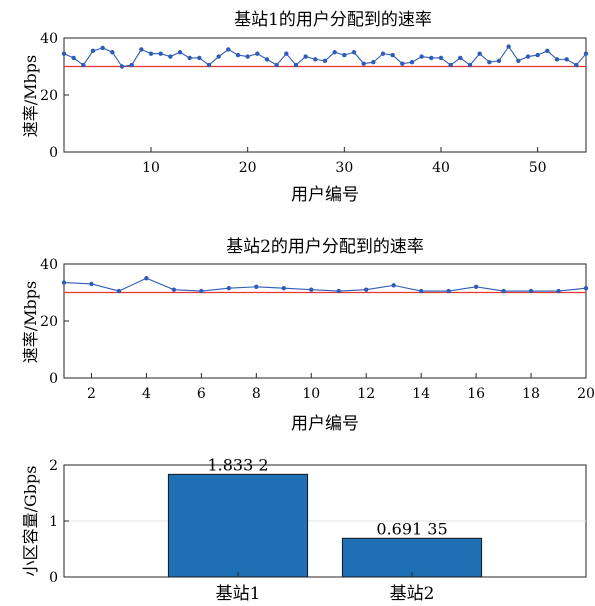 This screenshot has width=595, height=606. I want to click on c2-xtick-label: 20, so click(586, 394).